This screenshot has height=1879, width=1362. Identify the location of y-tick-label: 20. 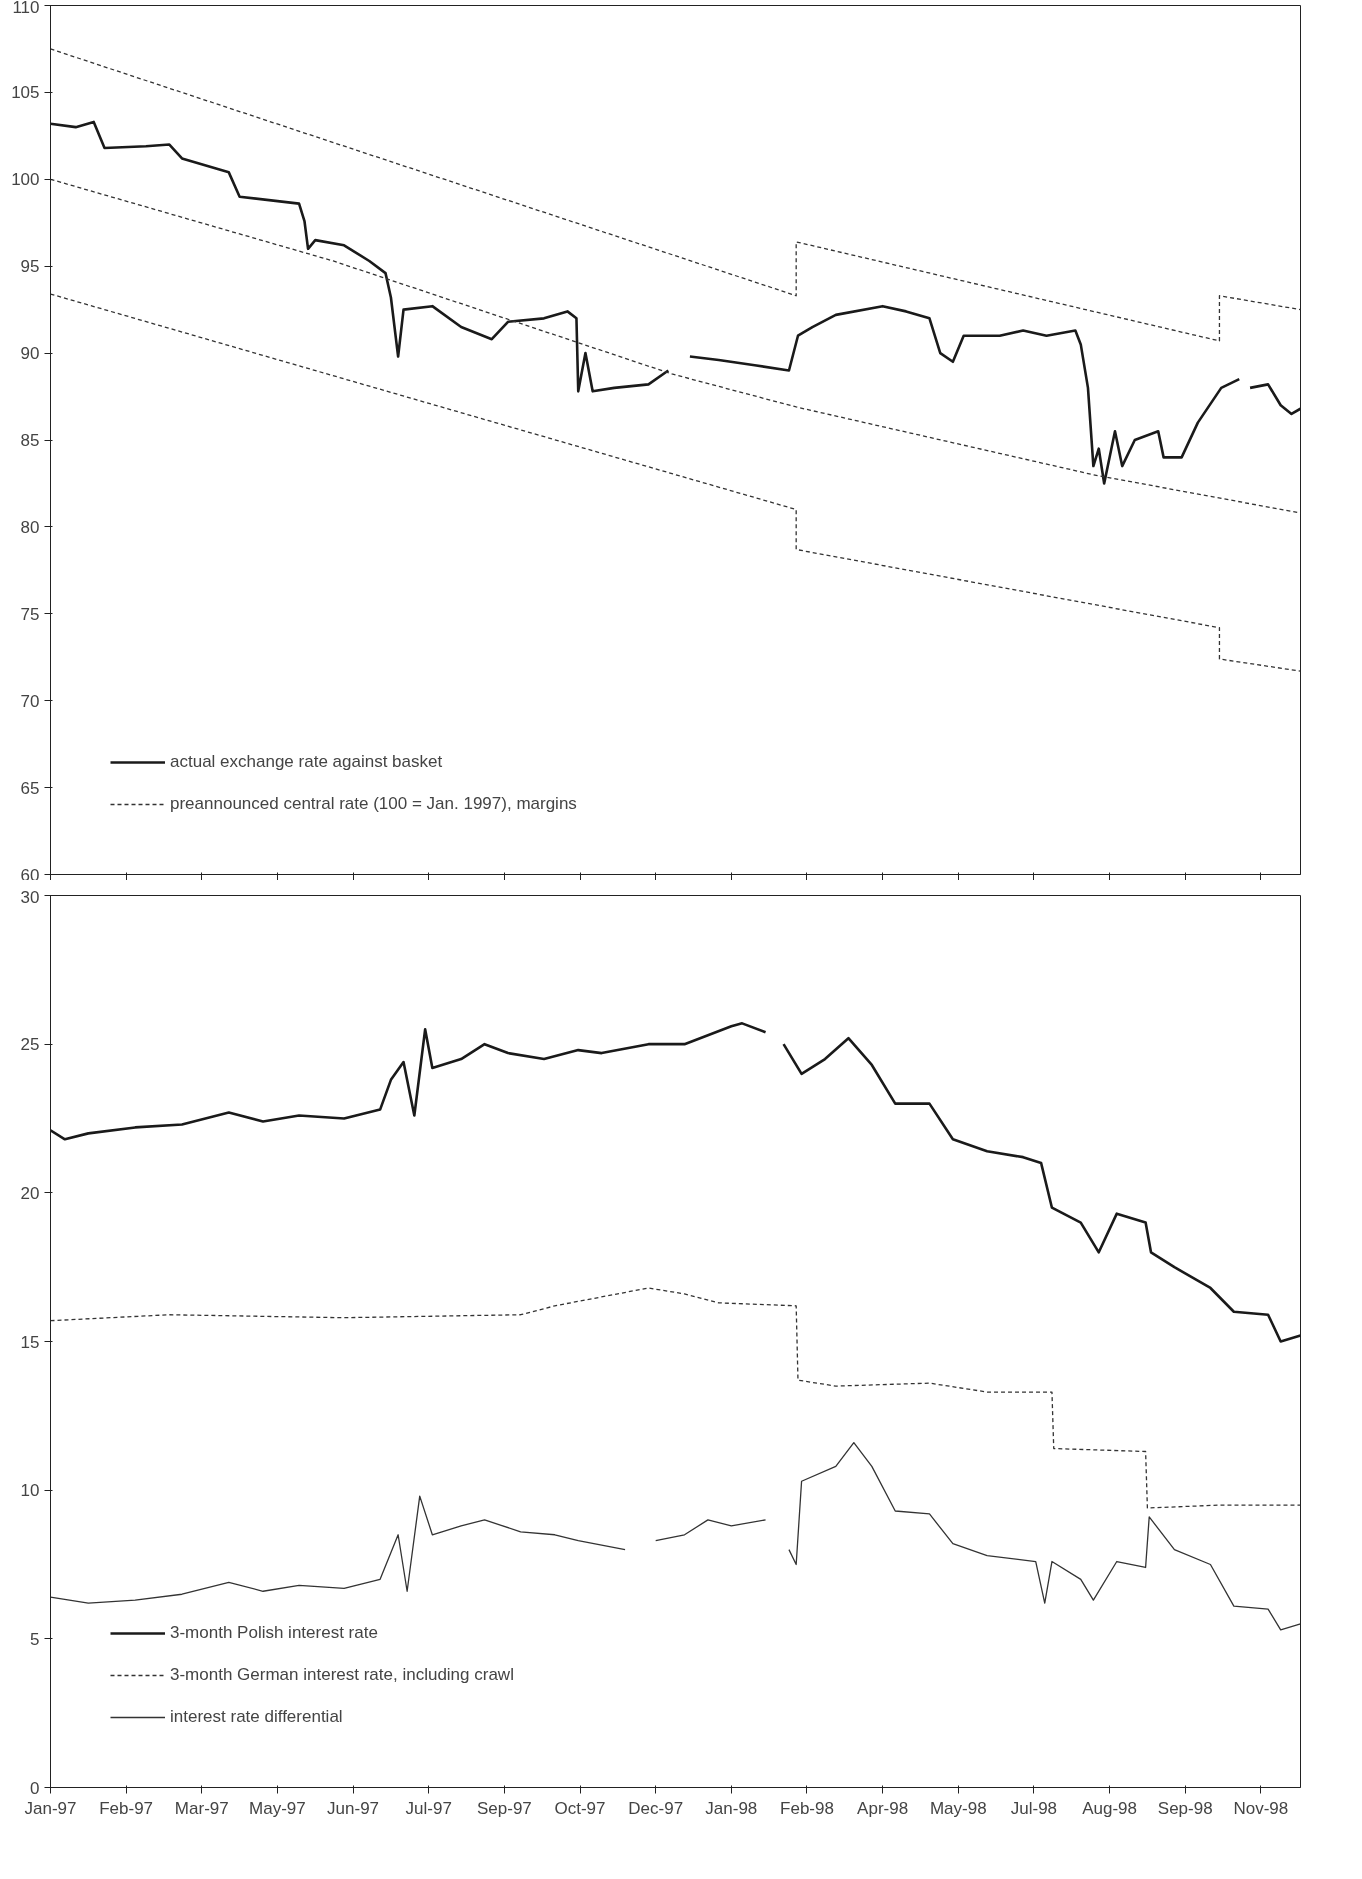
(30, 1193).